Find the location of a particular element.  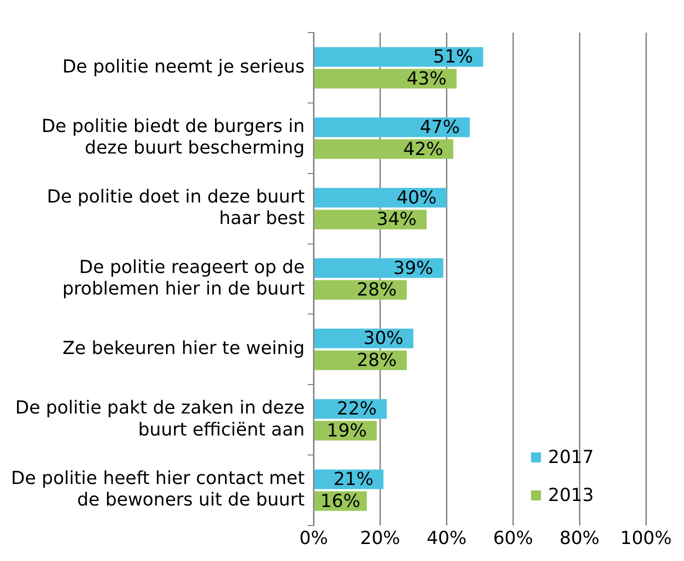

x-tick-label: 0% is located at coordinates (313, 538).